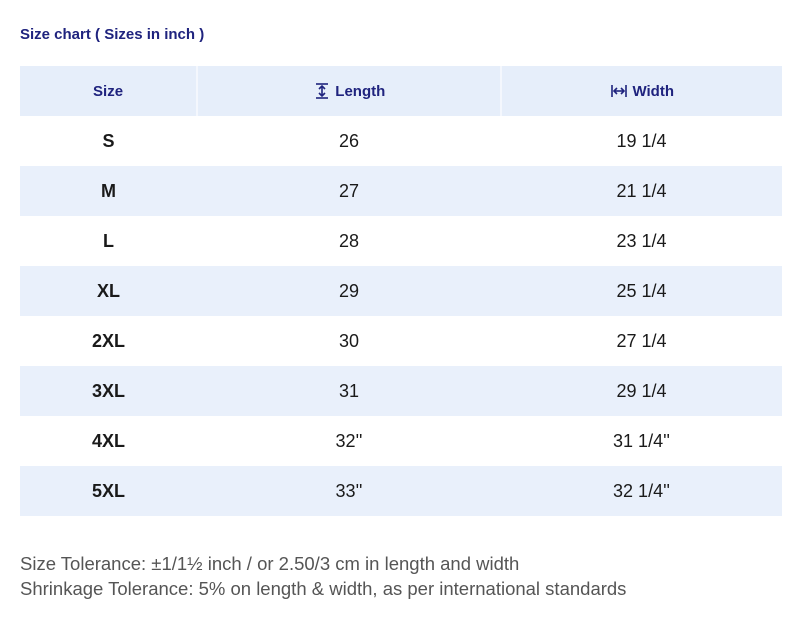  What do you see at coordinates (619, 91) in the screenshot?
I see `horizontal-measure-icon` at bounding box center [619, 91].